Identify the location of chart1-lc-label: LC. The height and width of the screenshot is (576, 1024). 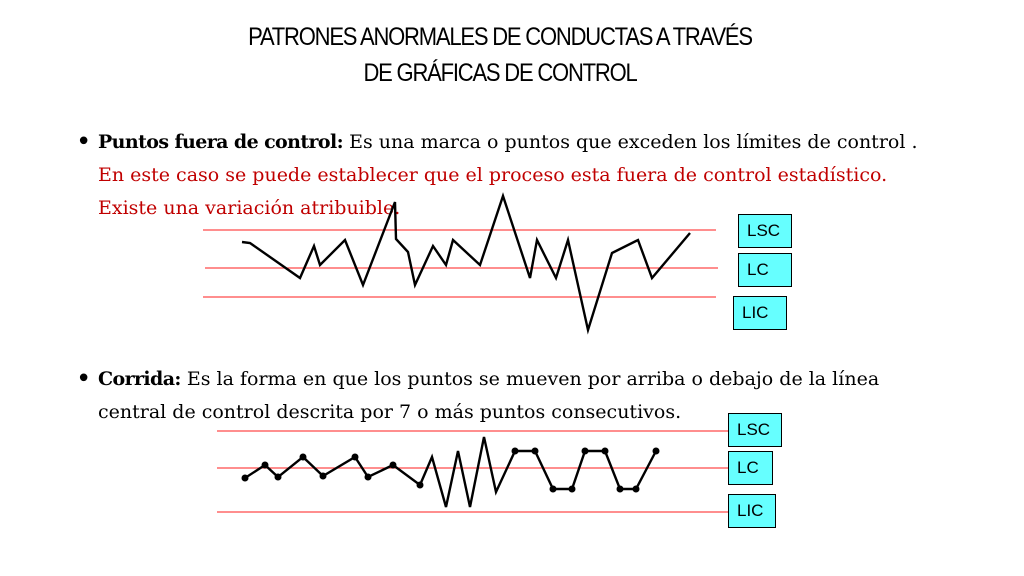
(765, 270).